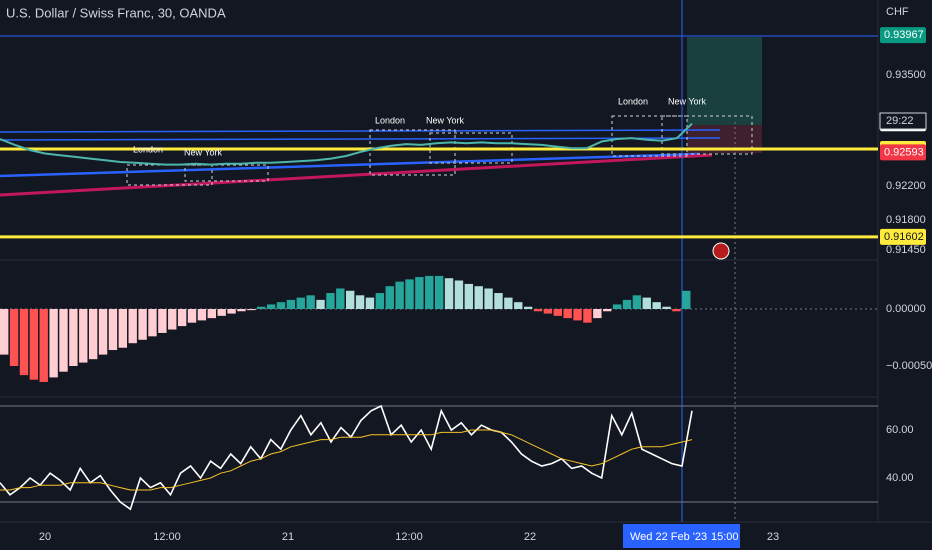 This screenshot has width=932, height=550. I want to click on time-tick-label: 22, so click(530, 537).